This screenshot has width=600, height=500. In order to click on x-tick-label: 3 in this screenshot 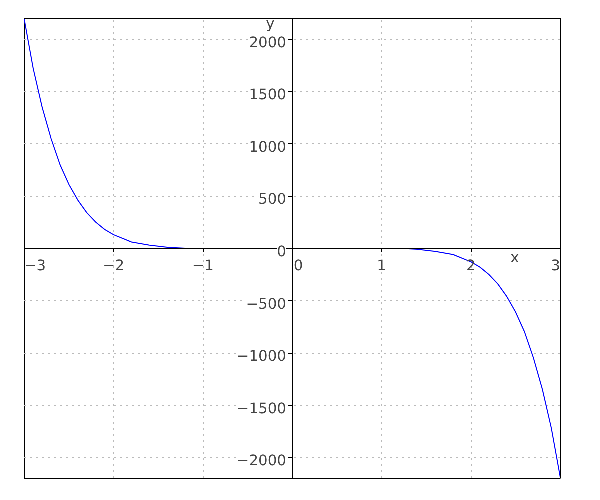, I will do `click(556, 266)`.